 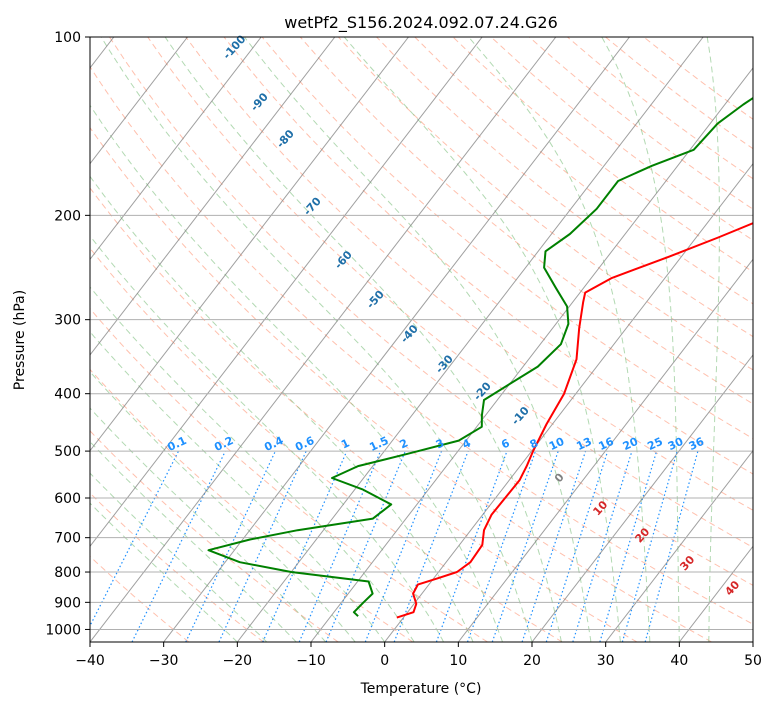 What do you see at coordinates (67, 321) in the screenshot?
I see `y-tick-label: 300` at bounding box center [67, 321].